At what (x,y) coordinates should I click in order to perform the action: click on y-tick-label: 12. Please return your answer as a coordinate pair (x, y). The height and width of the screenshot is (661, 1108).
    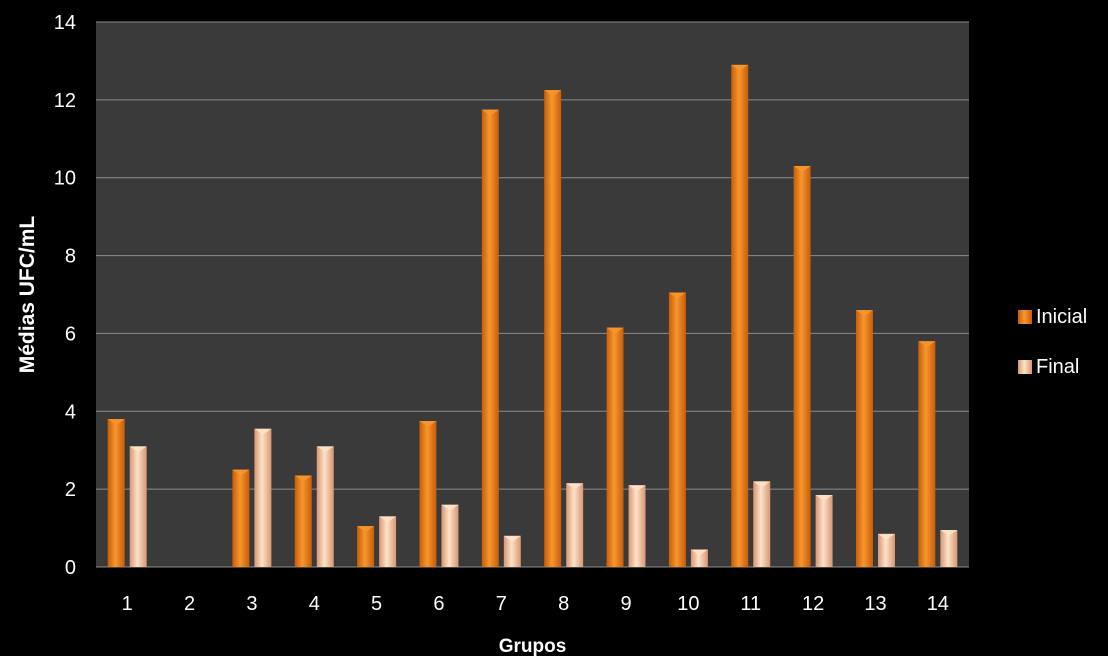
    Looking at the image, I should click on (65, 101).